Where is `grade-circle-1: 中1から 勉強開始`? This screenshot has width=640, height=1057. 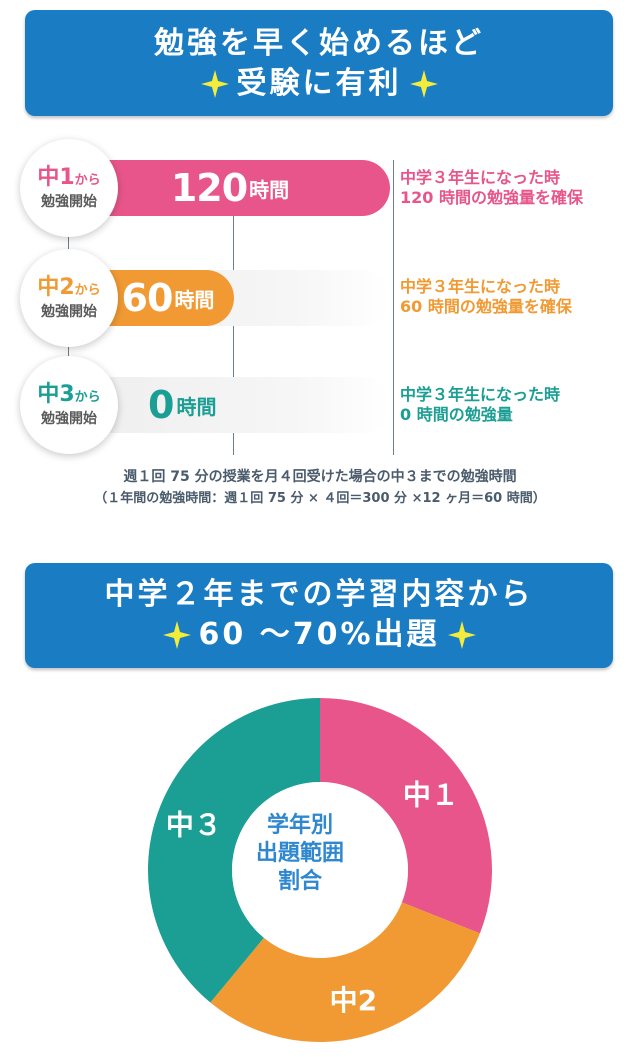
grade-circle-1: 中1から 勉強開始 is located at coordinates (69, 188).